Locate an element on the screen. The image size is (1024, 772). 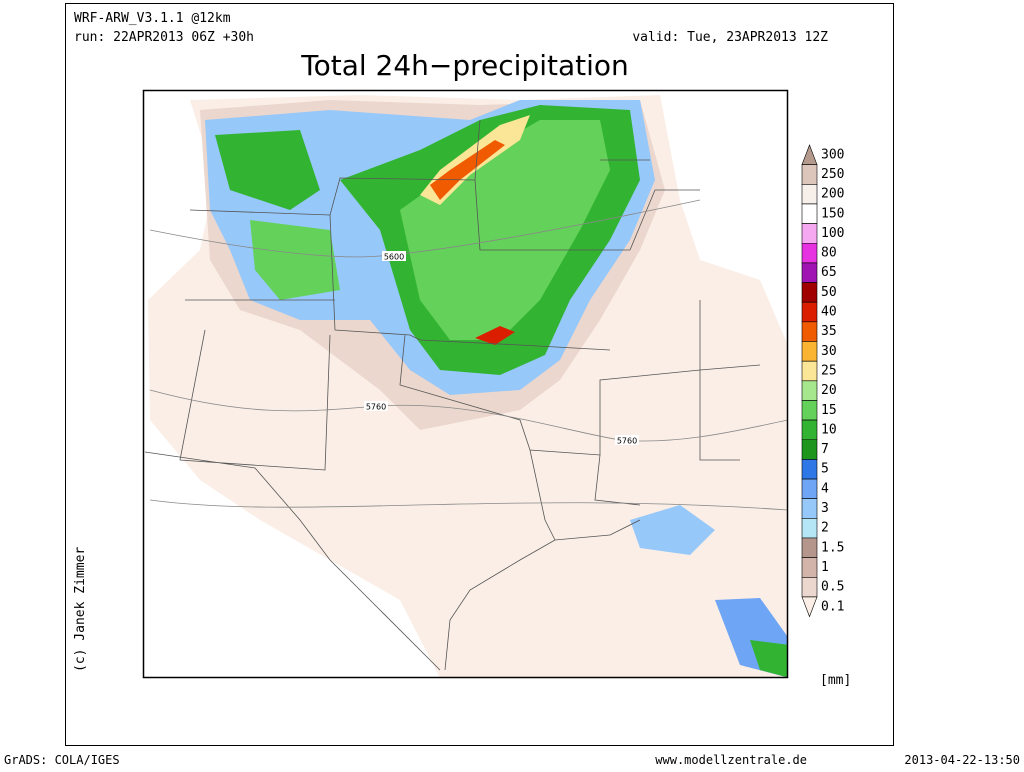
precip-se-green is located at coordinates (769, 659).